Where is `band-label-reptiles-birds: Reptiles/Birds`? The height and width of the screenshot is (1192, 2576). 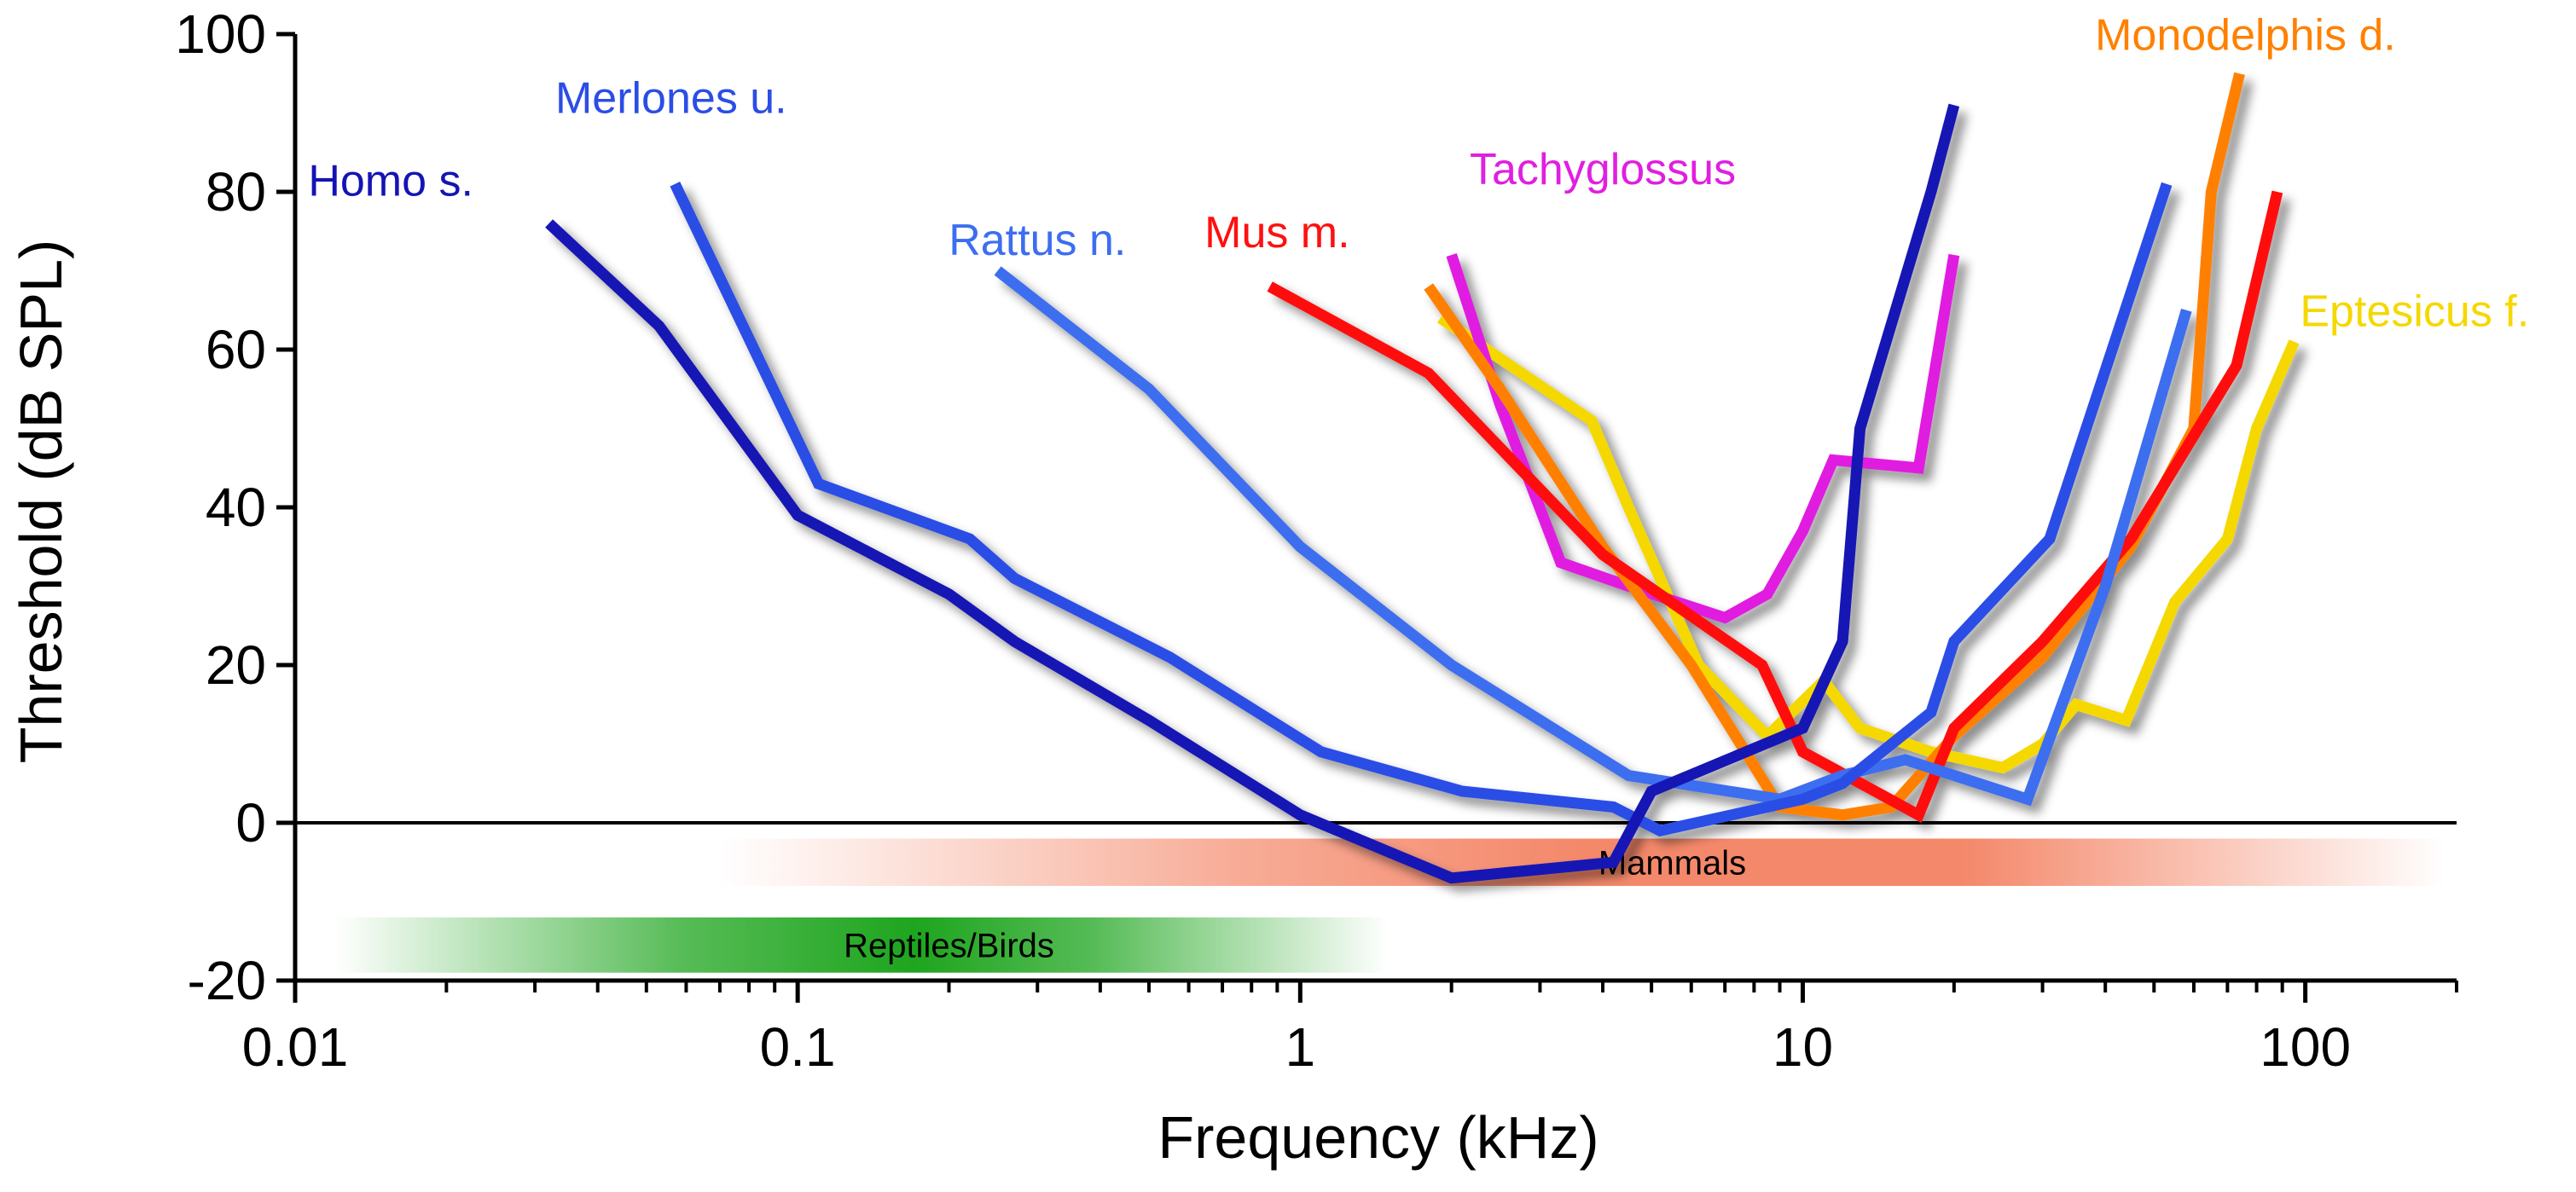 band-label-reptiles-birds: Reptiles/Birds is located at coordinates (949, 945).